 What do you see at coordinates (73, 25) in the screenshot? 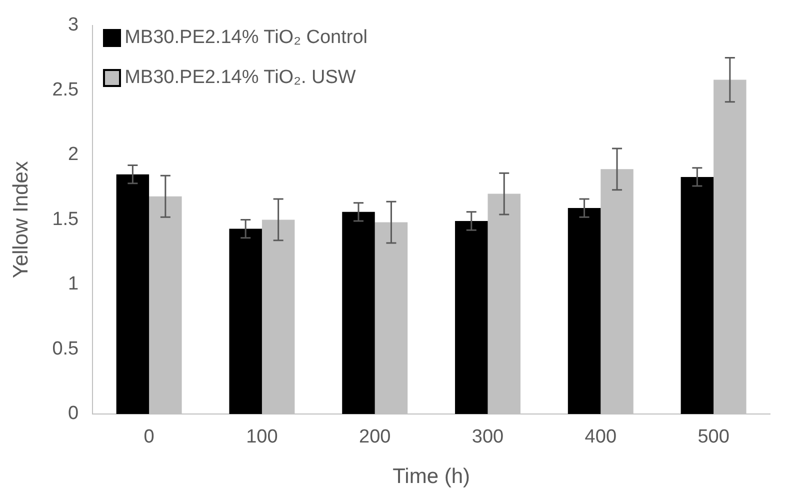
I see `y-tick-label: 3` at bounding box center [73, 25].